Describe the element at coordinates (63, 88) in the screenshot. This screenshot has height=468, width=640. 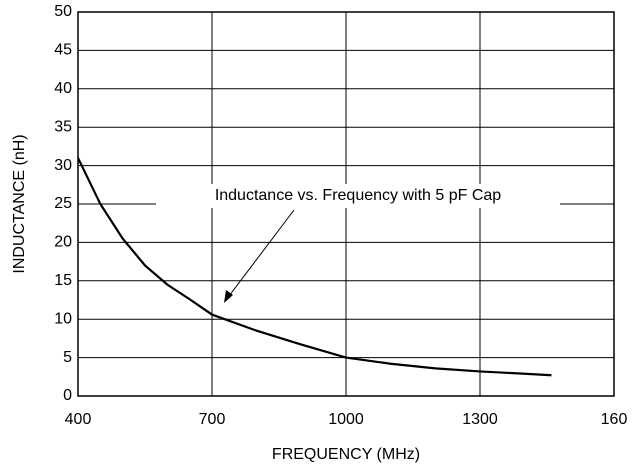
I see `y-tick-label: 40` at that location.